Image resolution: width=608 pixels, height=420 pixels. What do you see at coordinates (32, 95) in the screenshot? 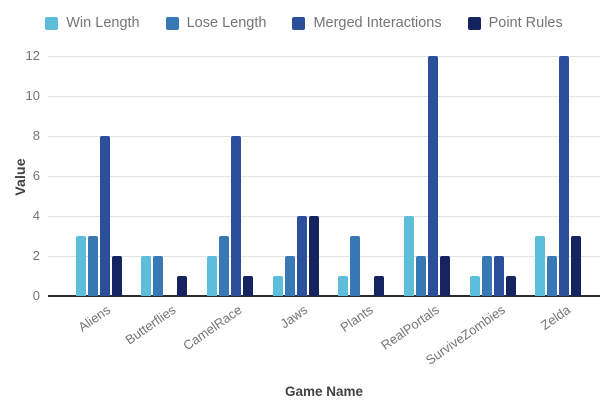
I see `y-tick-label: 10` at bounding box center [32, 95].